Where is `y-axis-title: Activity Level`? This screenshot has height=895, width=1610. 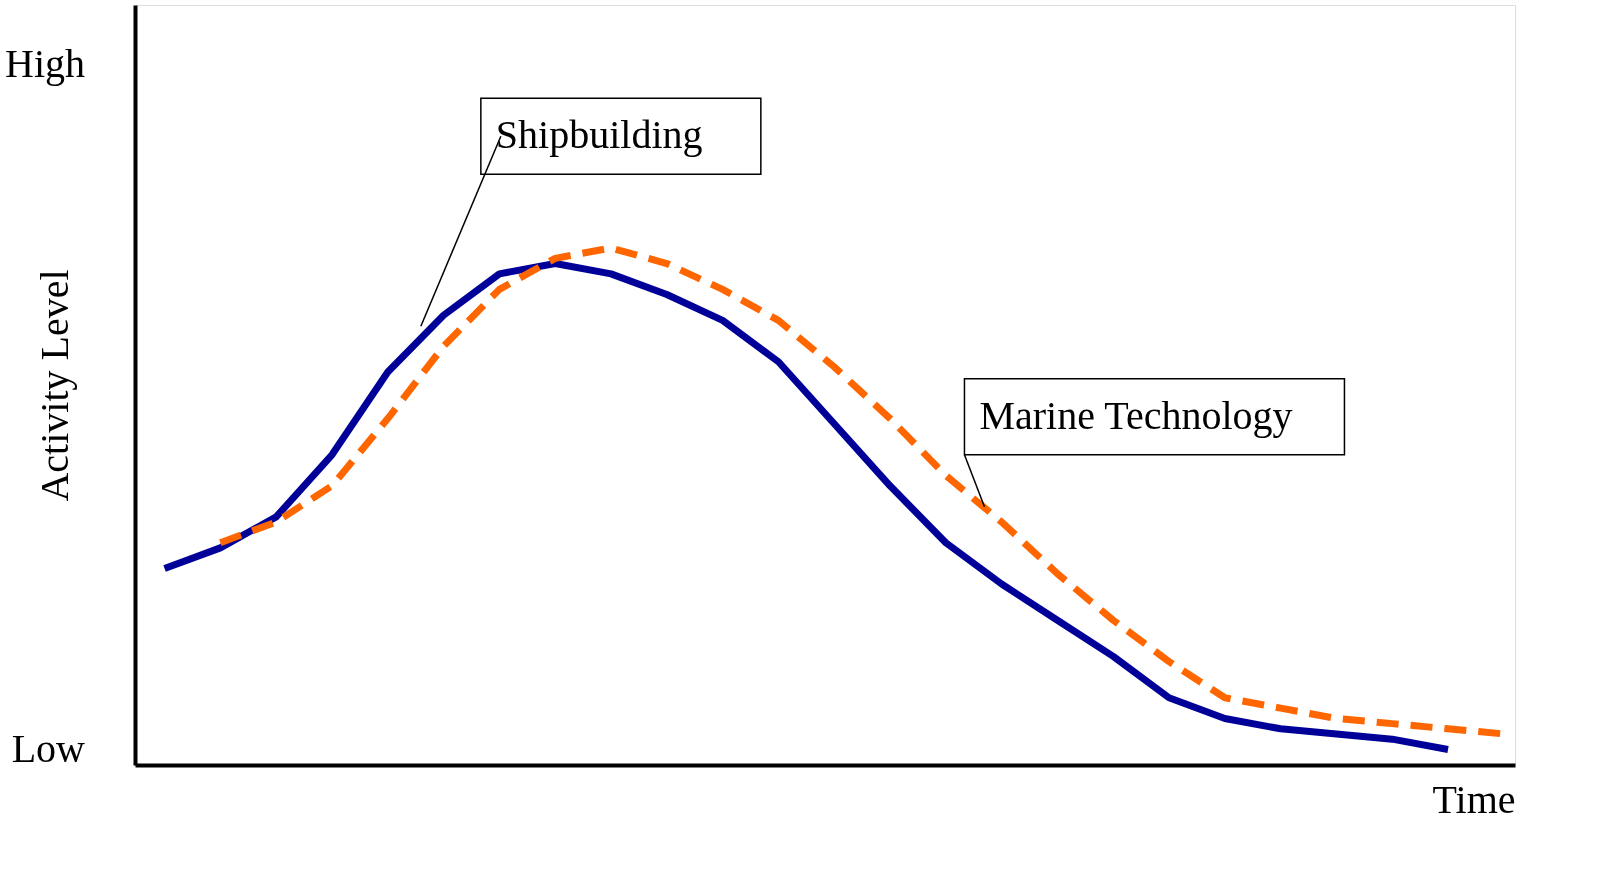 y-axis-title: Activity Level is located at coordinates (54, 385).